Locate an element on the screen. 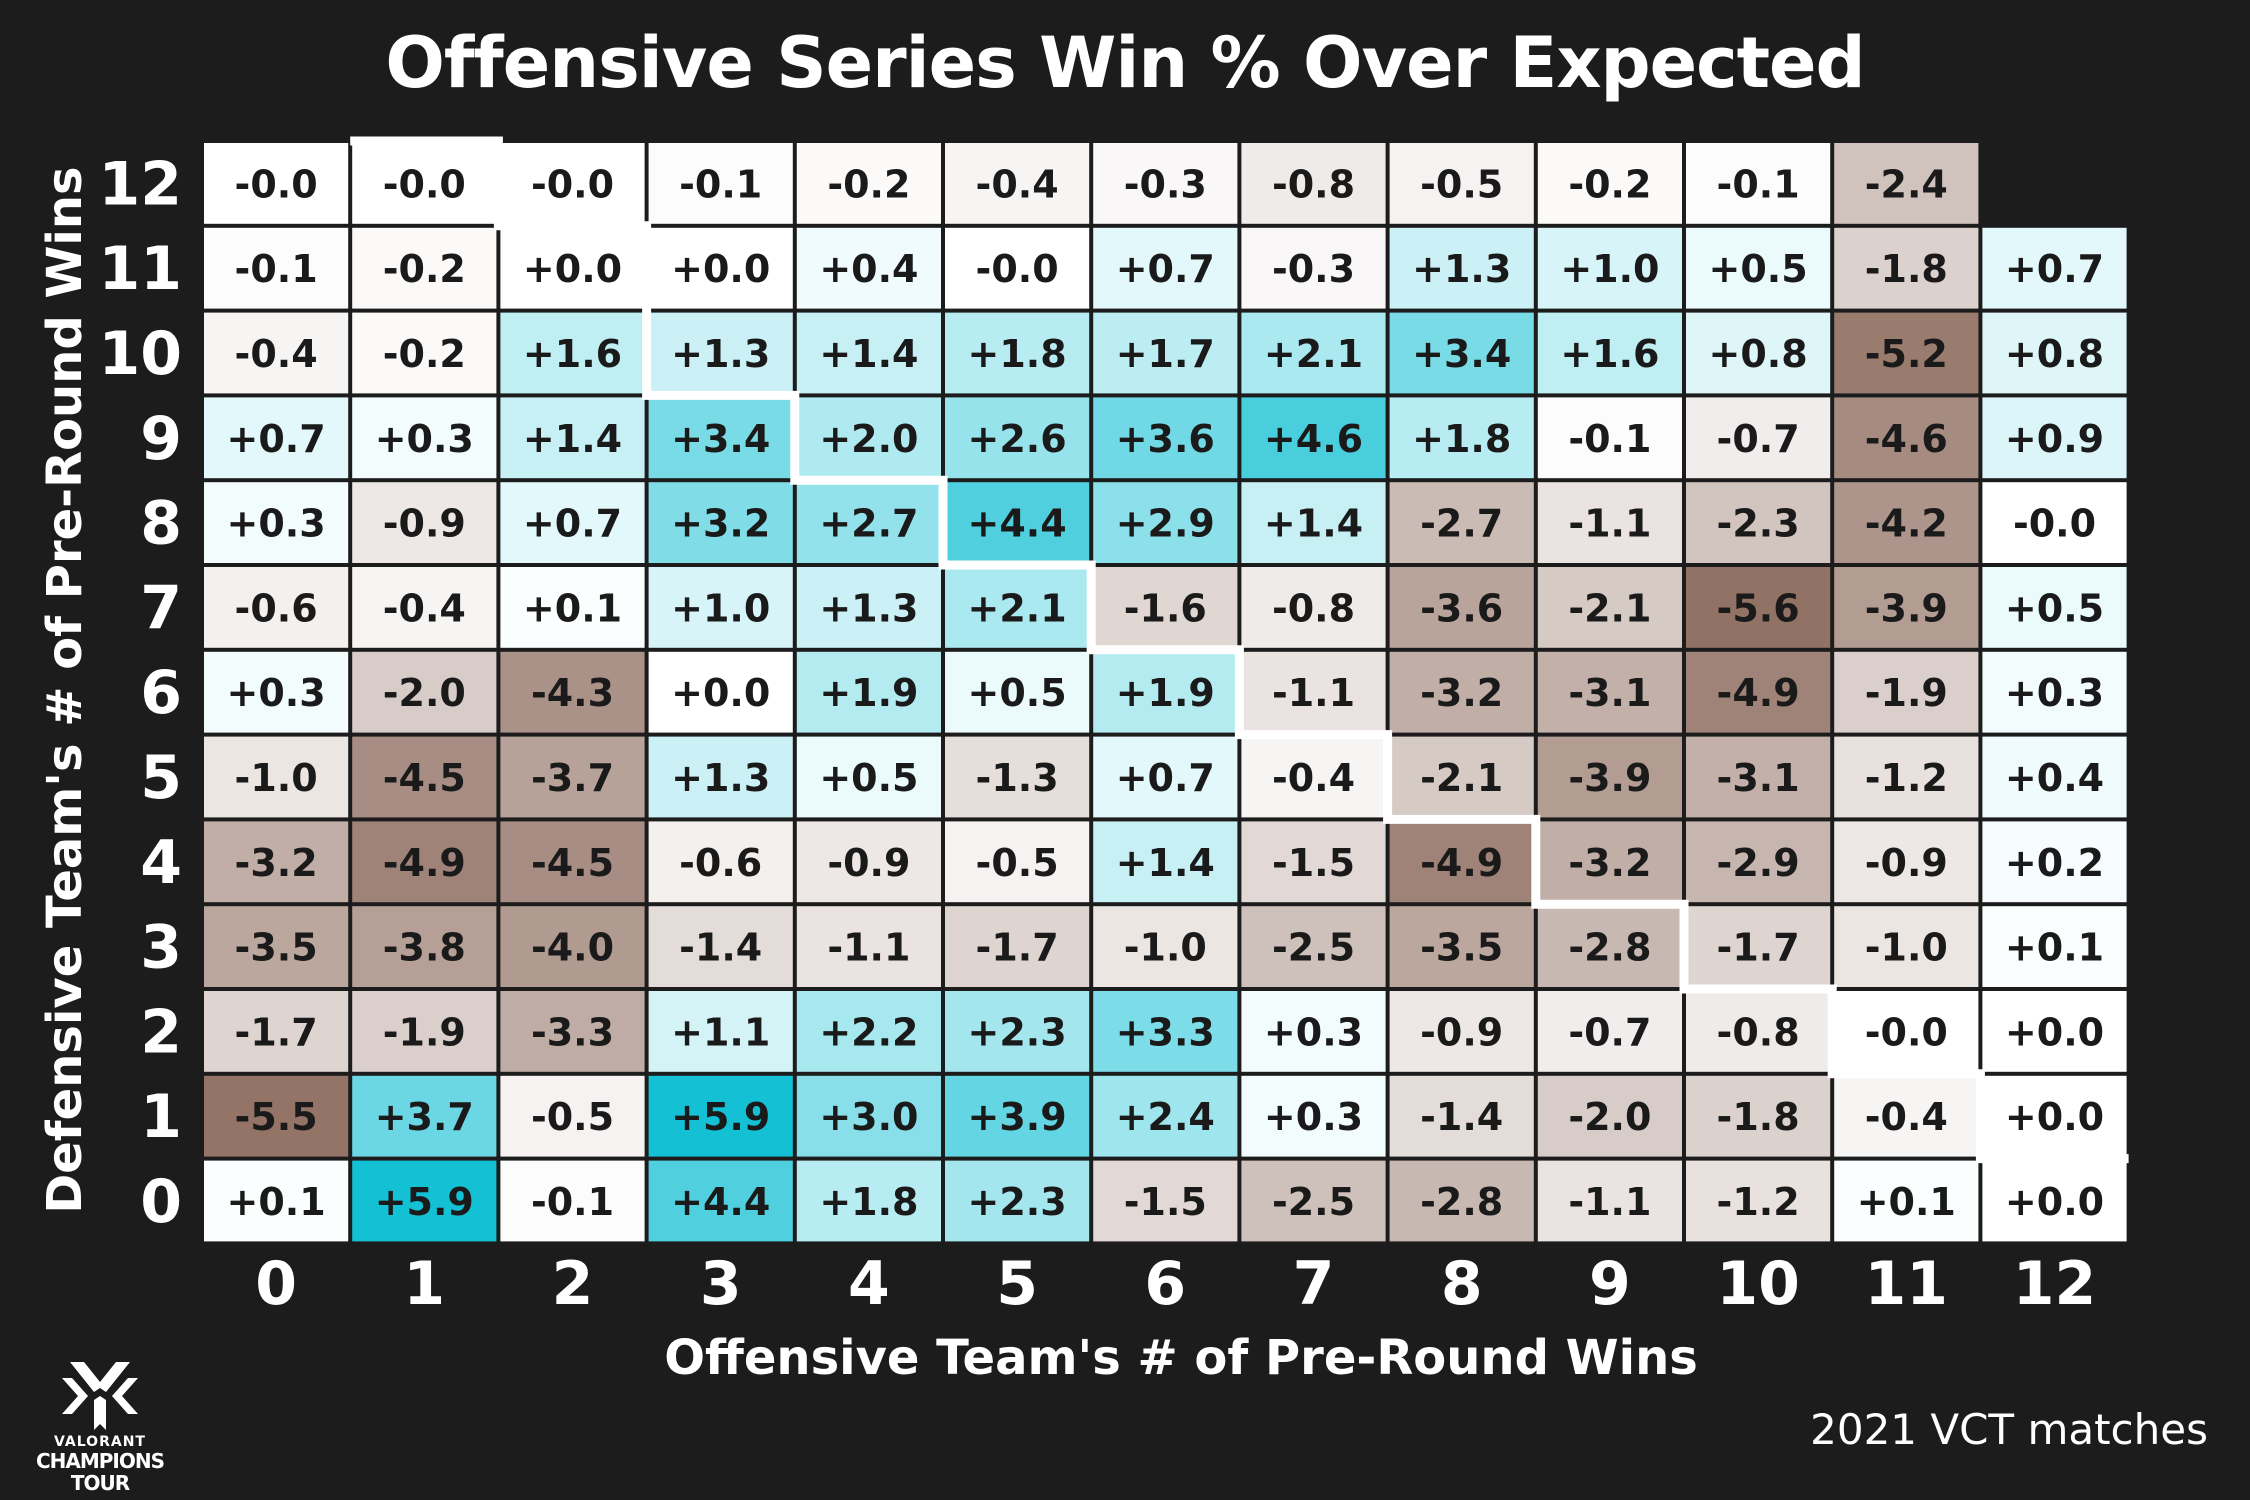 The width and height of the screenshot is (2250, 1500). cell-value-label: -1.3 is located at coordinates (1017, 778).